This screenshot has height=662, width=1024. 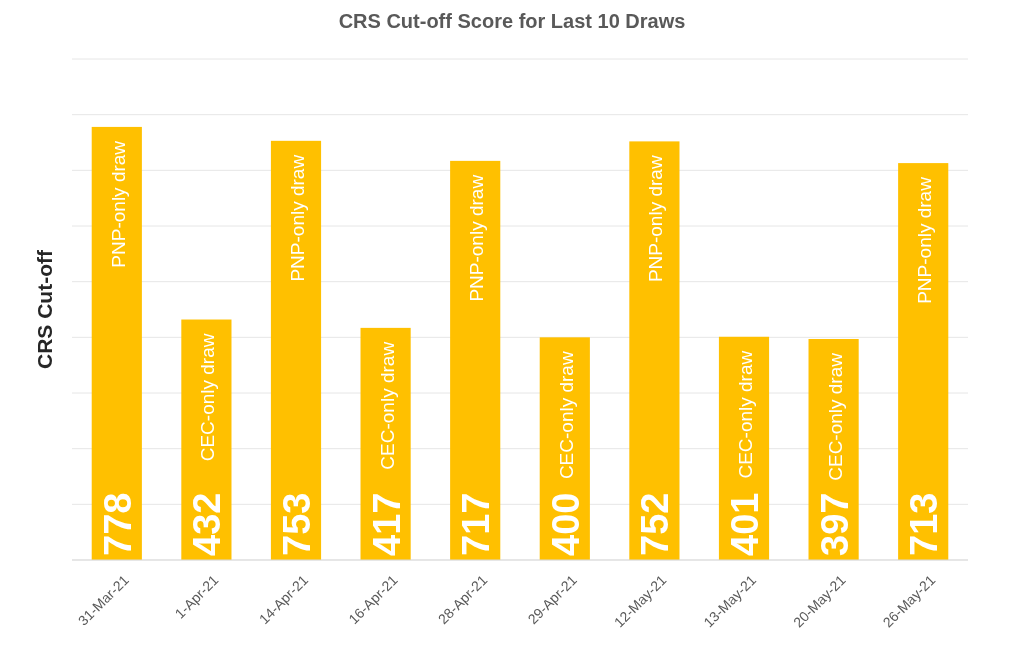 What do you see at coordinates (834, 524) in the screenshot?
I see `data-label: 397` at bounding box center [834, 524].